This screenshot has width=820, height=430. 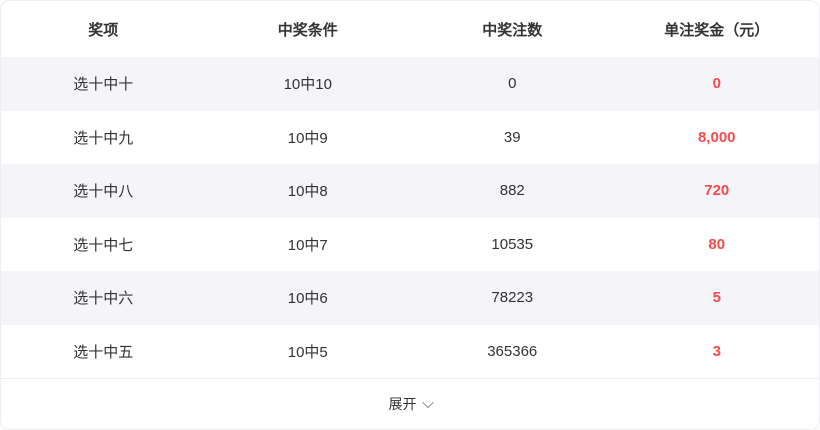 I want to click on table-row: 选十中八 10中8 882 720, so click(x=410, y=191).